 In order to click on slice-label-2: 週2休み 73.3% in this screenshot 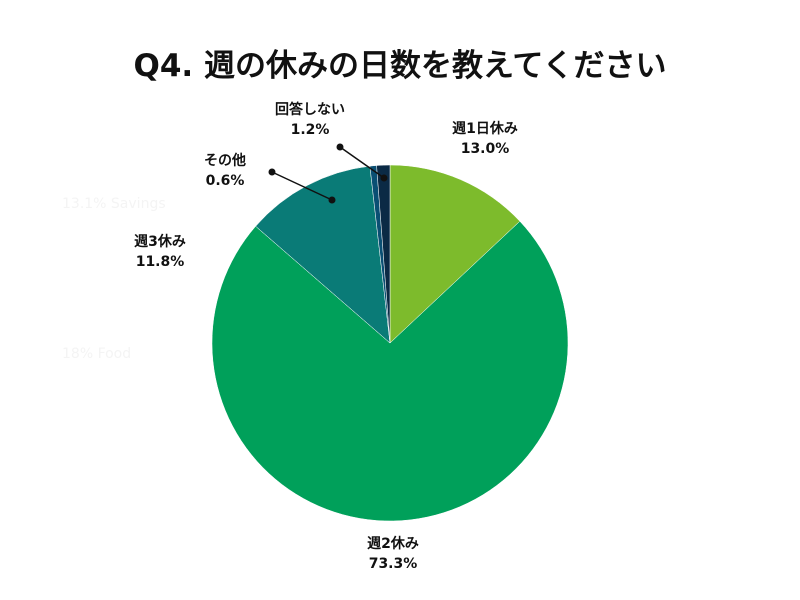, I will do `click(393, 553)`.